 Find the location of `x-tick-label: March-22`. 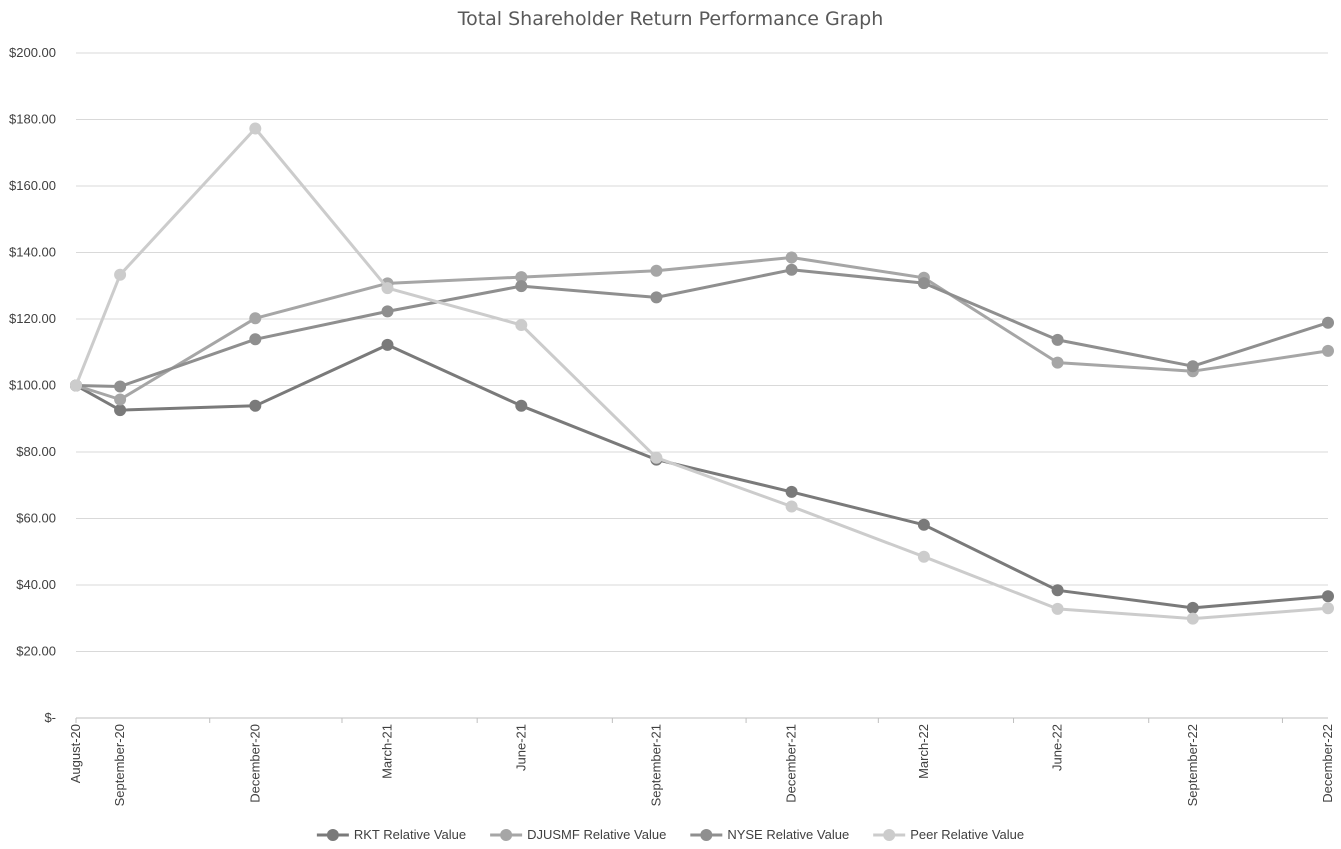

x-tick-label: March-22 is located at coordinates (923, 751).